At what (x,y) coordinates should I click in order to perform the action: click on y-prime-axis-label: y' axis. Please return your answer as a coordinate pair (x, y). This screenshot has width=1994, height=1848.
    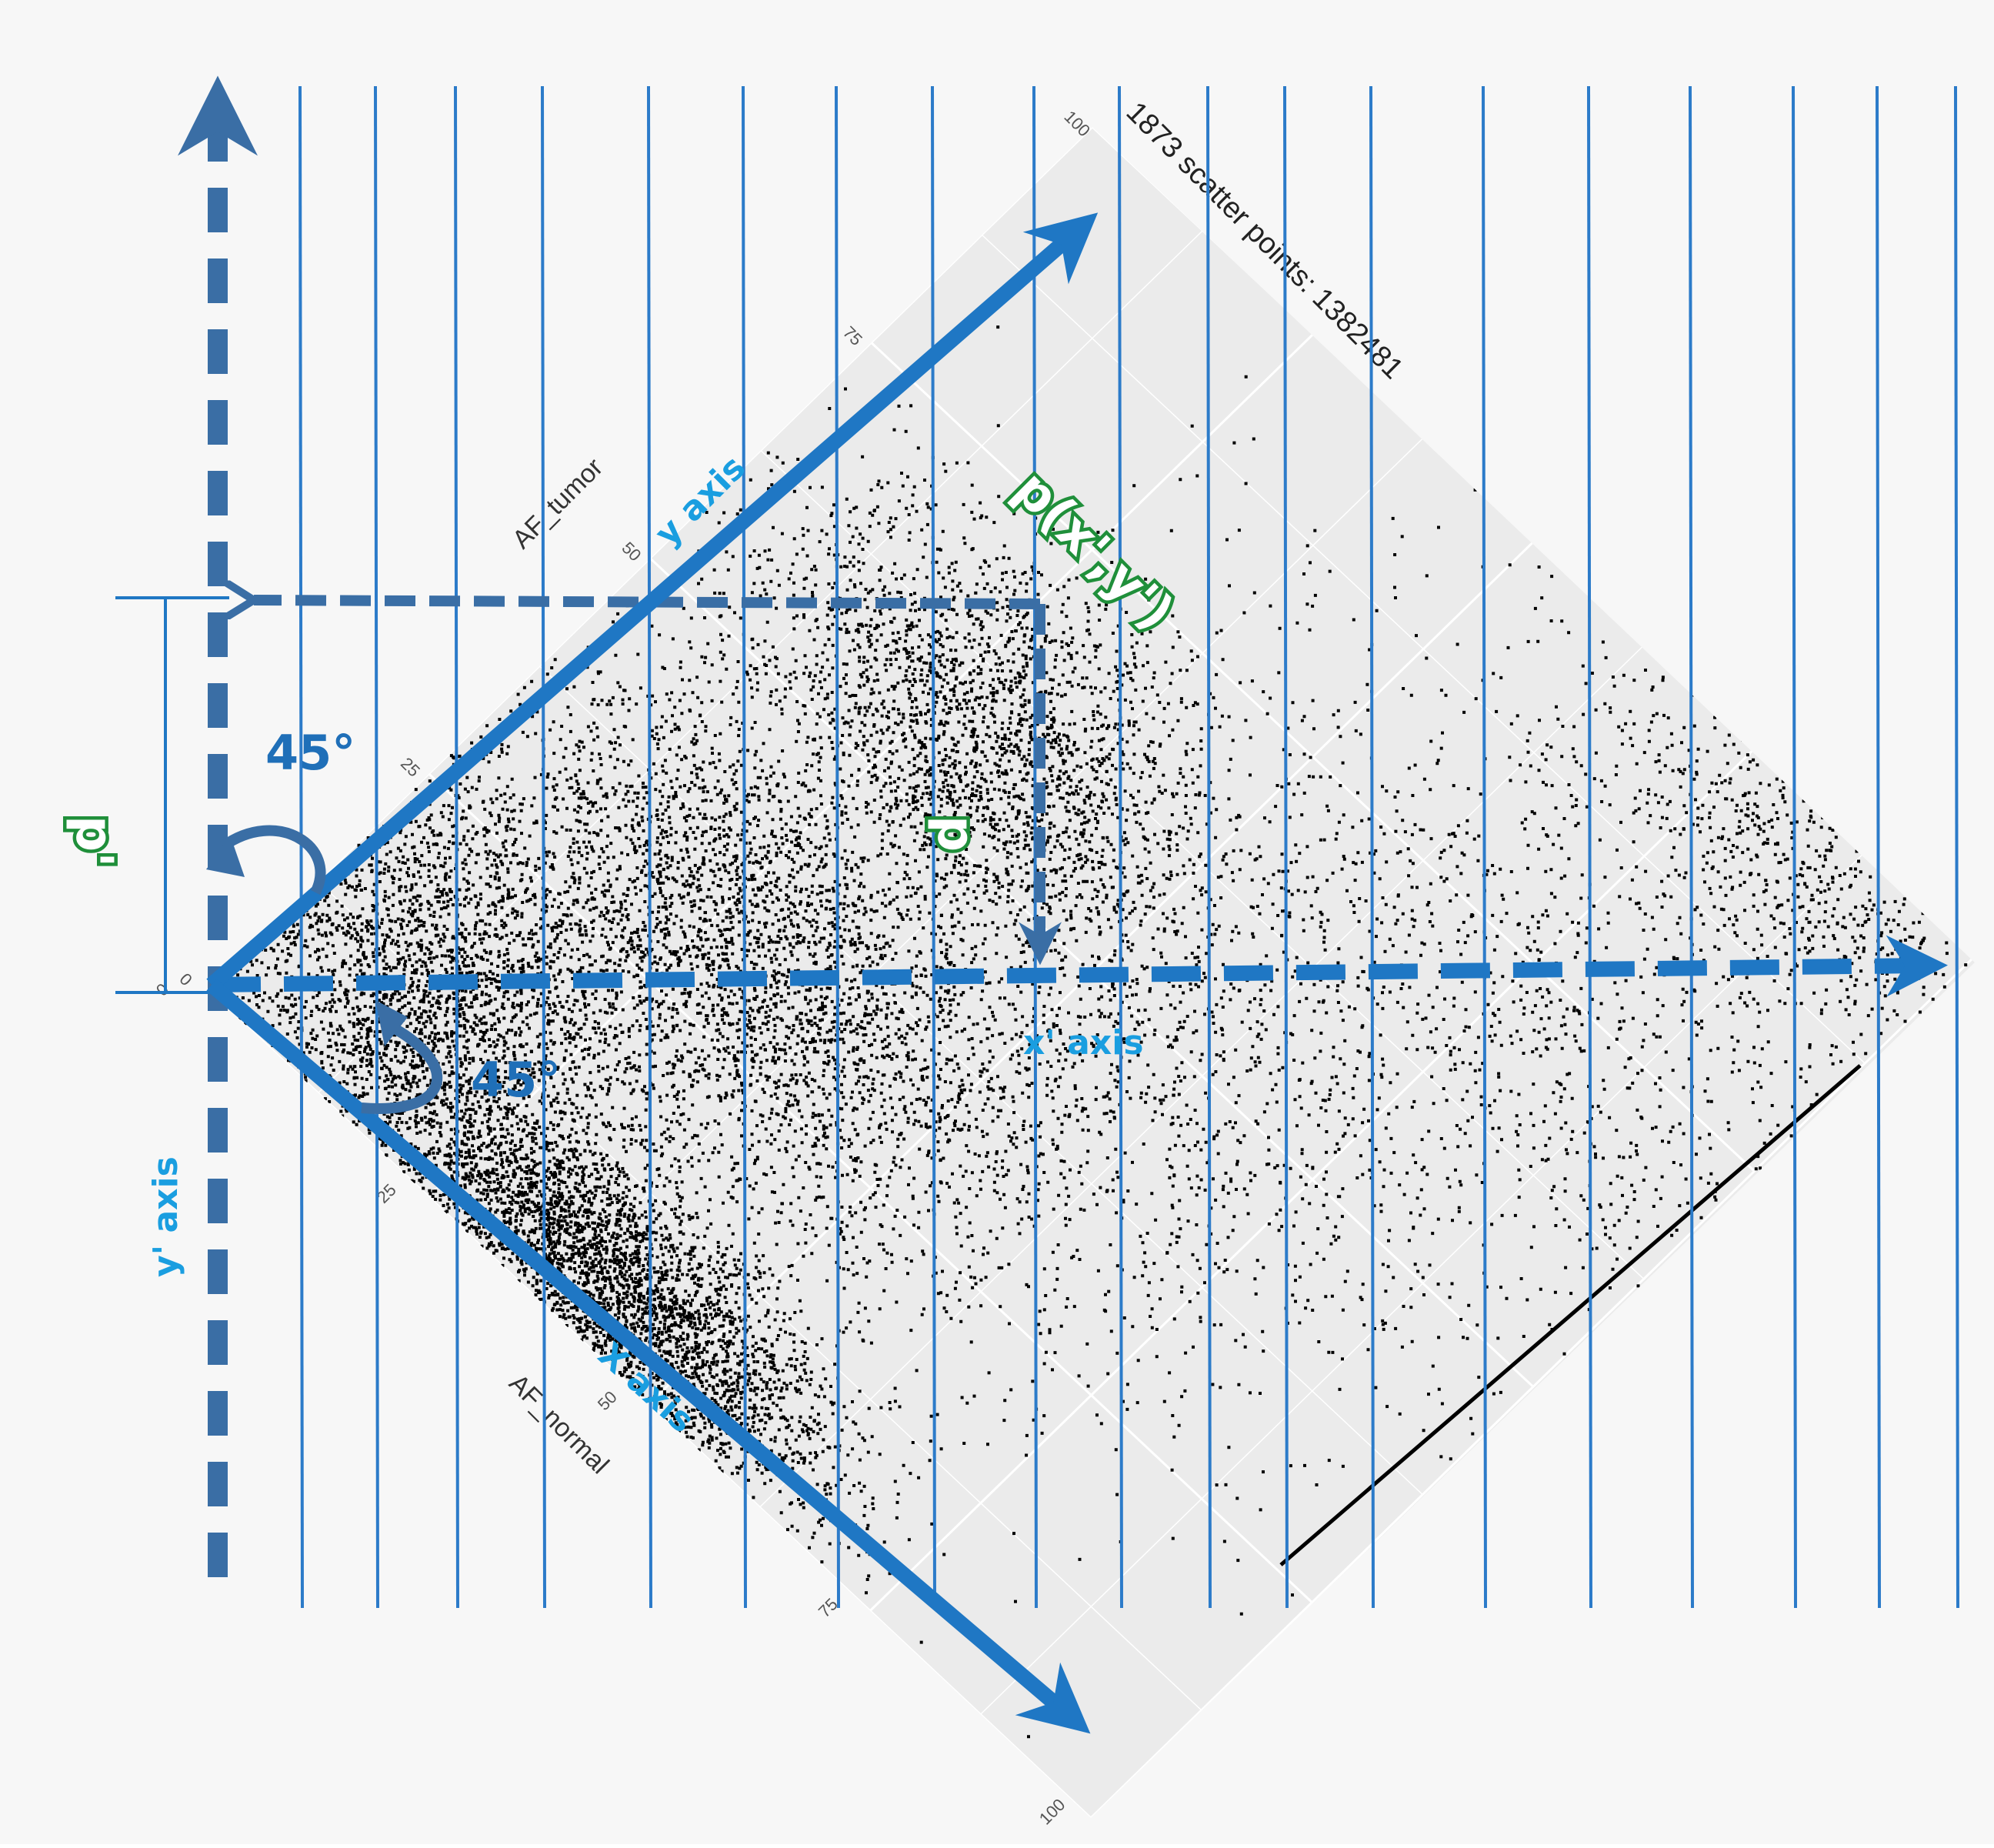
    Looking at the image, I should click on (165, 1216).